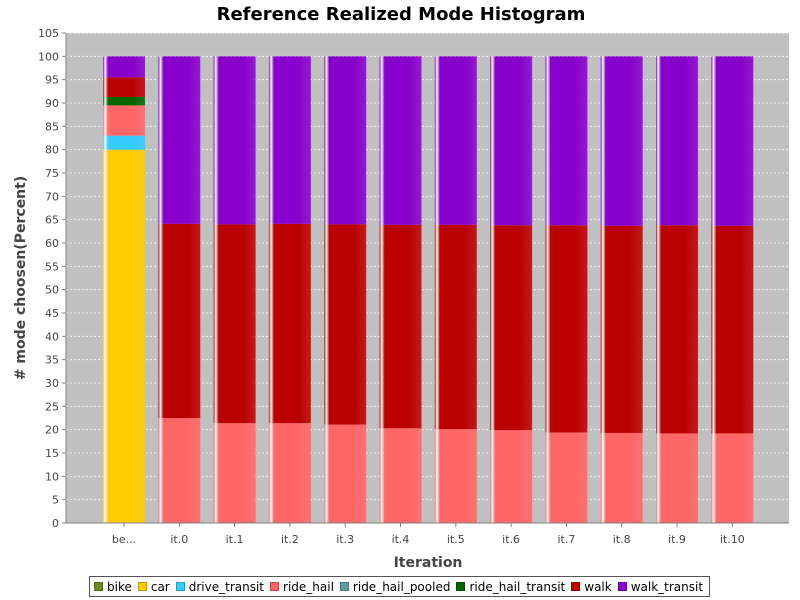  Describe the element at coordinates (401, 14) in the screenshot. I see `chart-title: Reference Realized Mode Histogram` at that location.